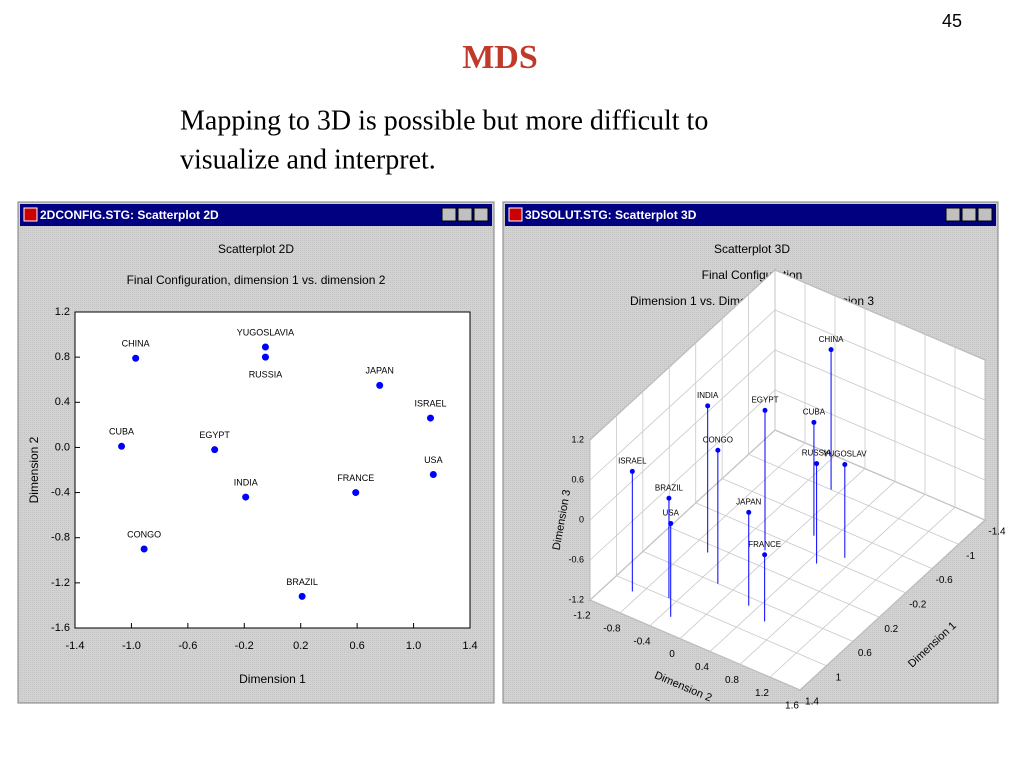 The height and width of the screenshot is (768, 1024). Describe the element at coordinates (750, 215) in the screenshot. I see `title-bar` at that location.